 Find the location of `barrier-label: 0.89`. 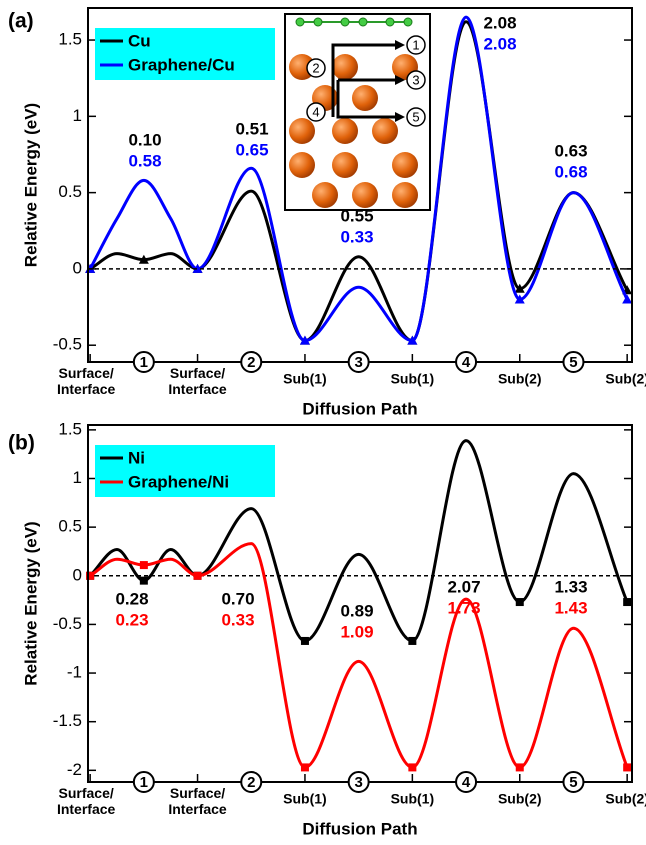

barrier-label: 0.89 is located at coordinates (356, 610).